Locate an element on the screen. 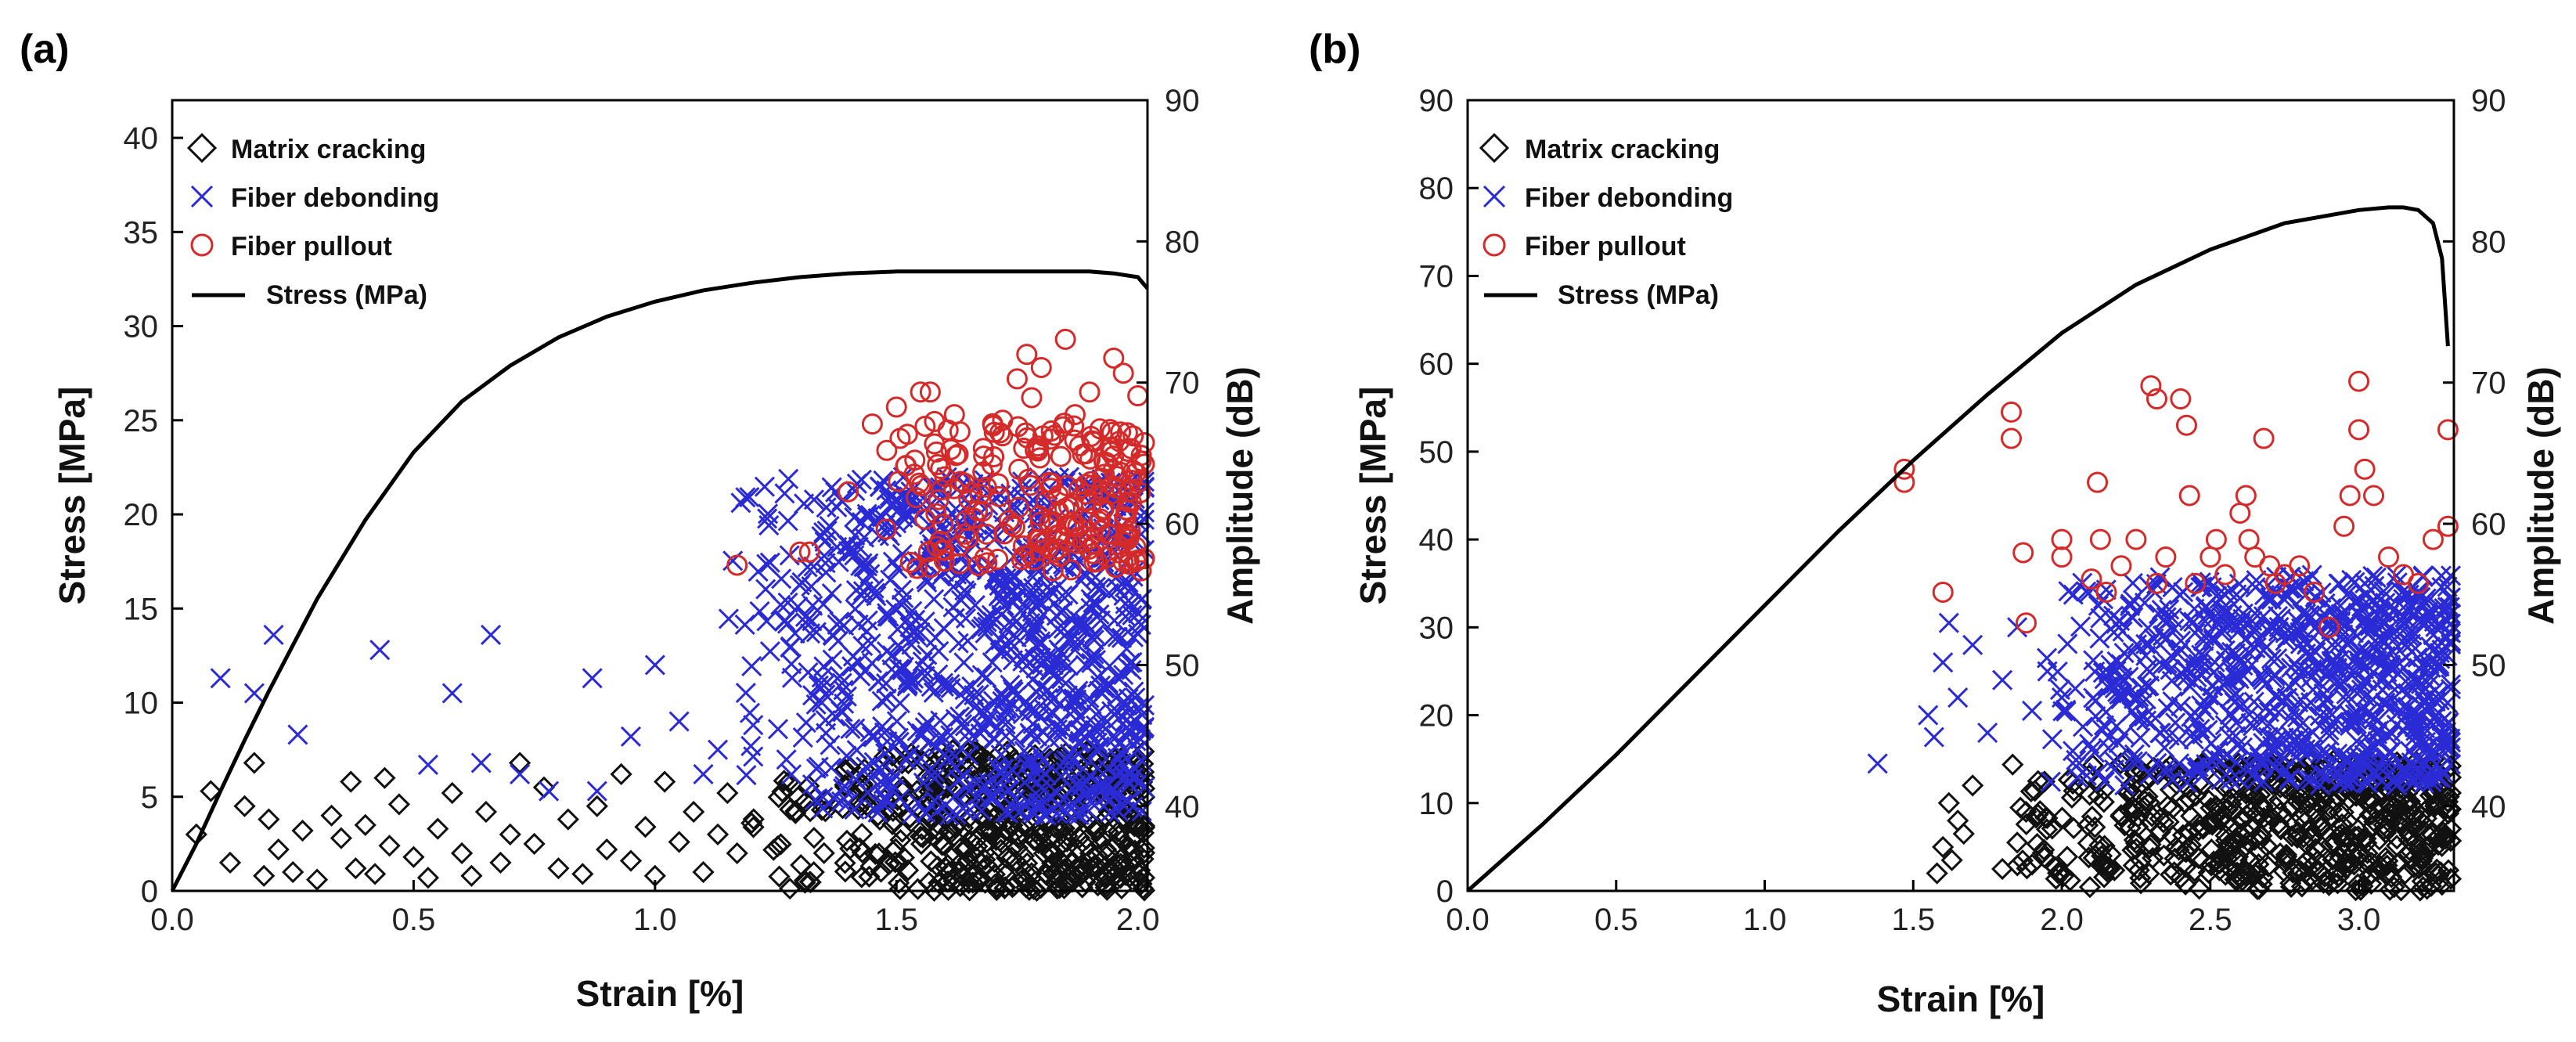 The image size is (2576, 1042). y-tick-label: 90 is located at coordinates (1436, 101).